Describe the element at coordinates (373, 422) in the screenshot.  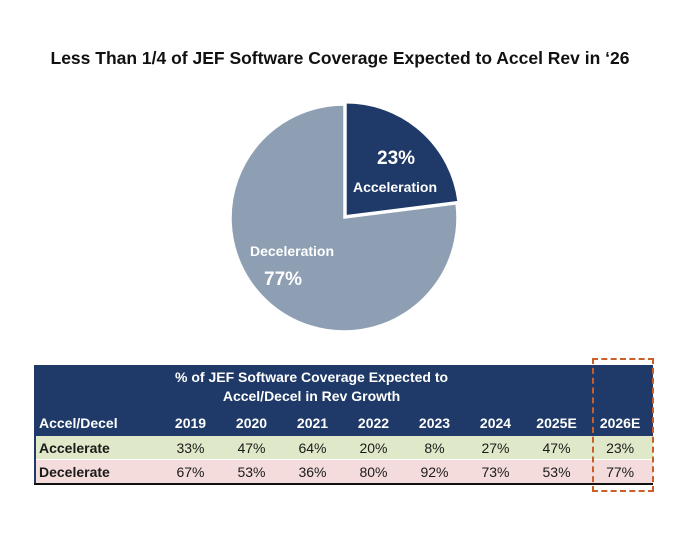
I see `column-header: 2022` at that location.